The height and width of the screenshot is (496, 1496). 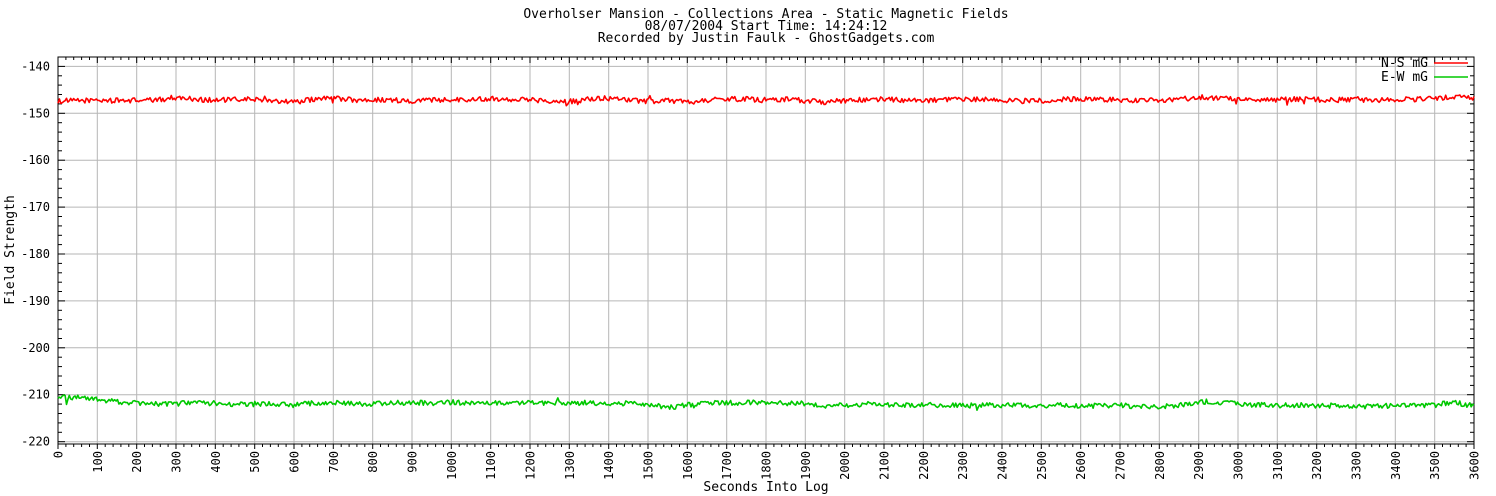 What do you see at coordinates (35, 442) in the screenshot?
I see `y-tick-label: -220` at bounding box center [35, 442].